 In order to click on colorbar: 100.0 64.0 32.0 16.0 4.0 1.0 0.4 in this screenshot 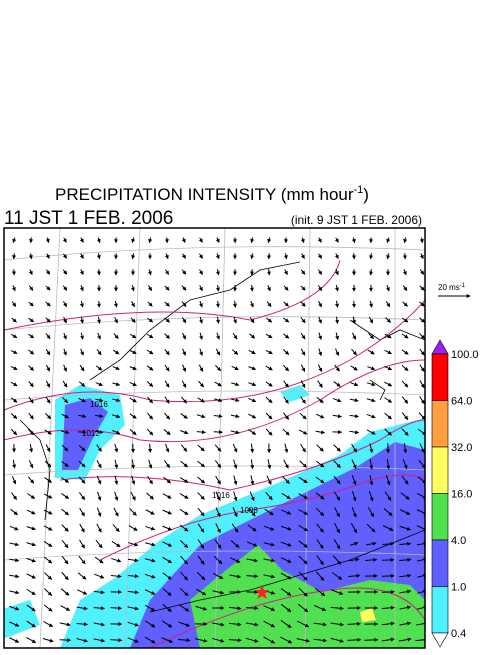, I will do `click(455, 493)`.